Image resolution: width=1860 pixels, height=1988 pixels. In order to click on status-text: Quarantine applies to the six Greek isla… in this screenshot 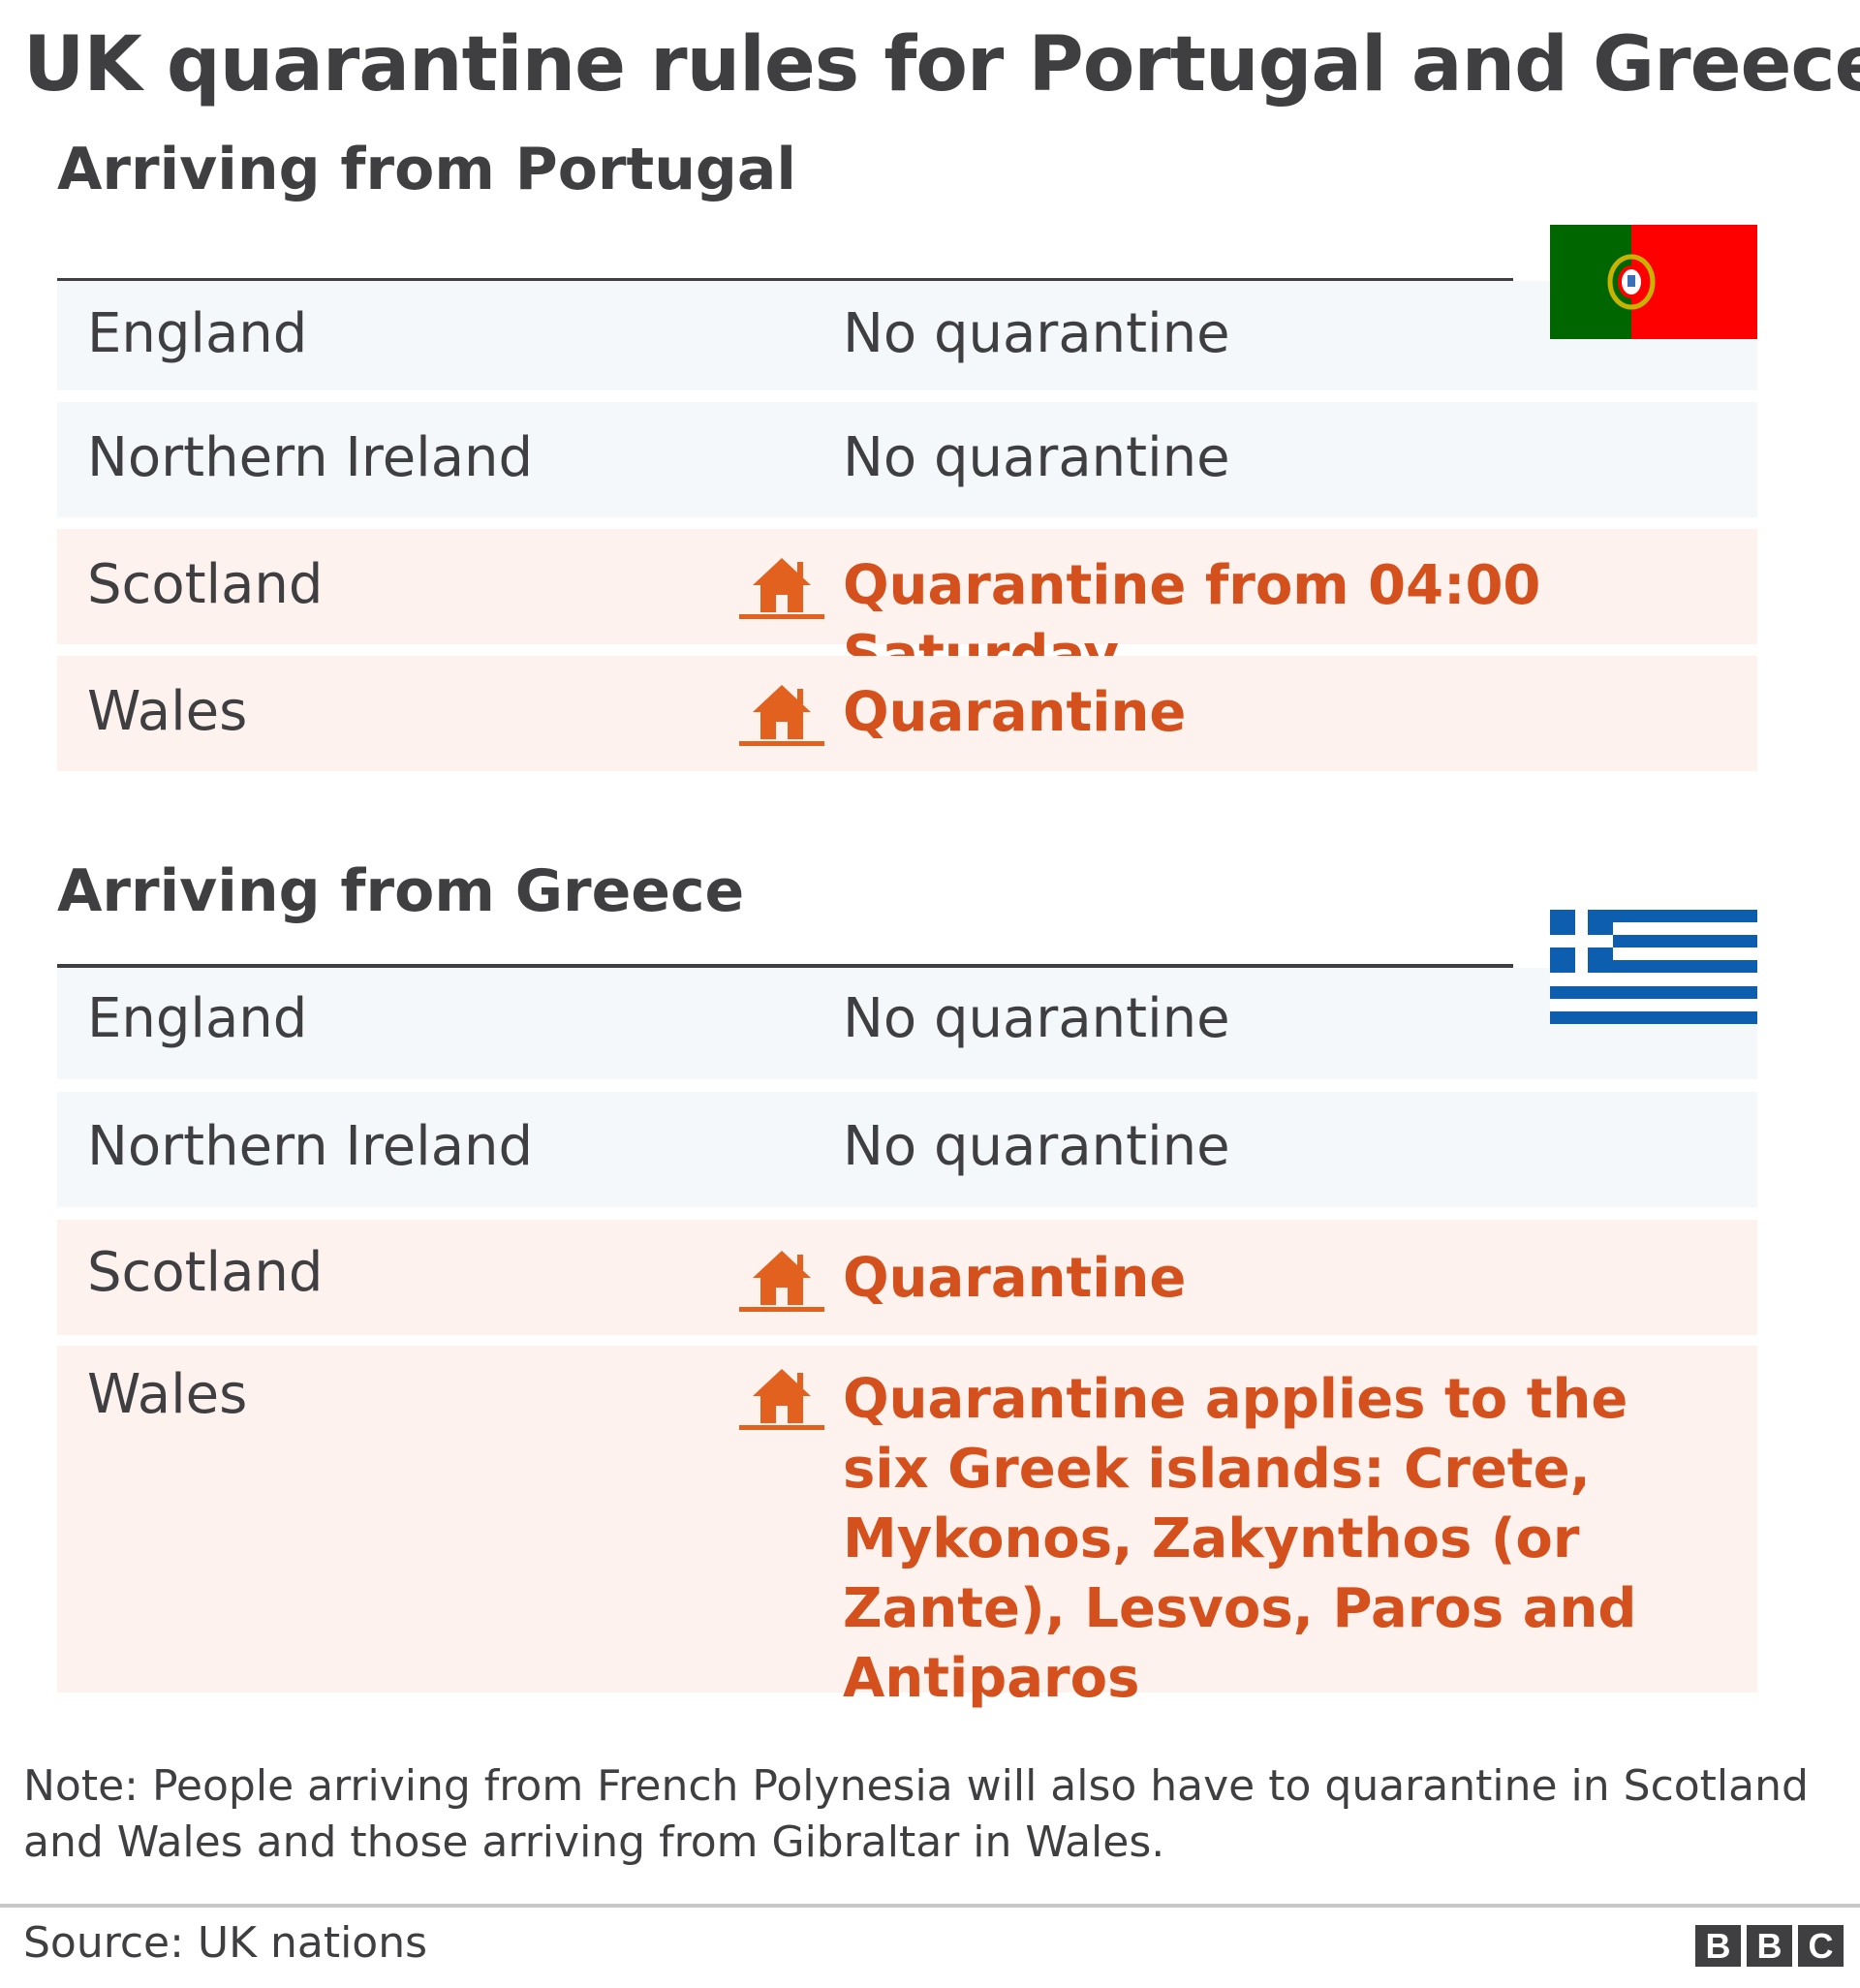, I will do `click(1240, 1539)`.